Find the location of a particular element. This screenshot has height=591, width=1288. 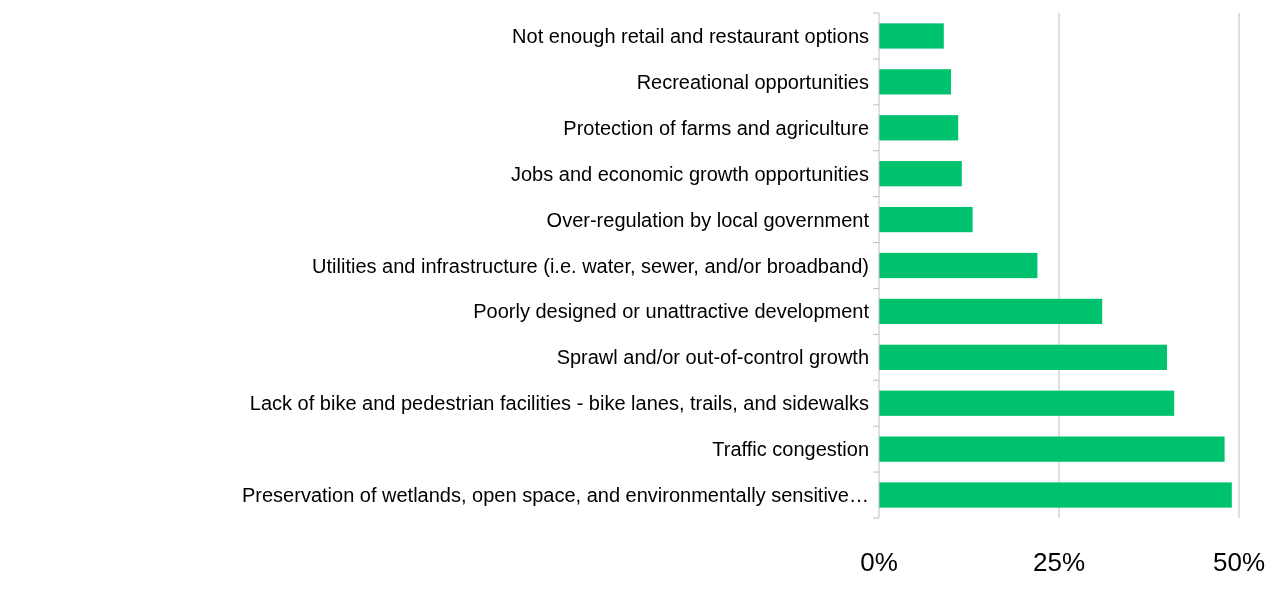

y-tick-label: Jobs and economic growth opportunities is located at coordinates (690, 173).